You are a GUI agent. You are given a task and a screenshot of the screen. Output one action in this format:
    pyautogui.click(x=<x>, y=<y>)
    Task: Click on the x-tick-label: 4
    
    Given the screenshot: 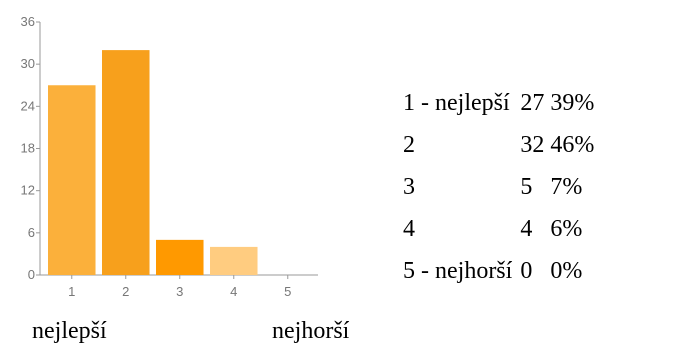 What is the action you would take?
    pyautogui.click(x=233, y=291)
    